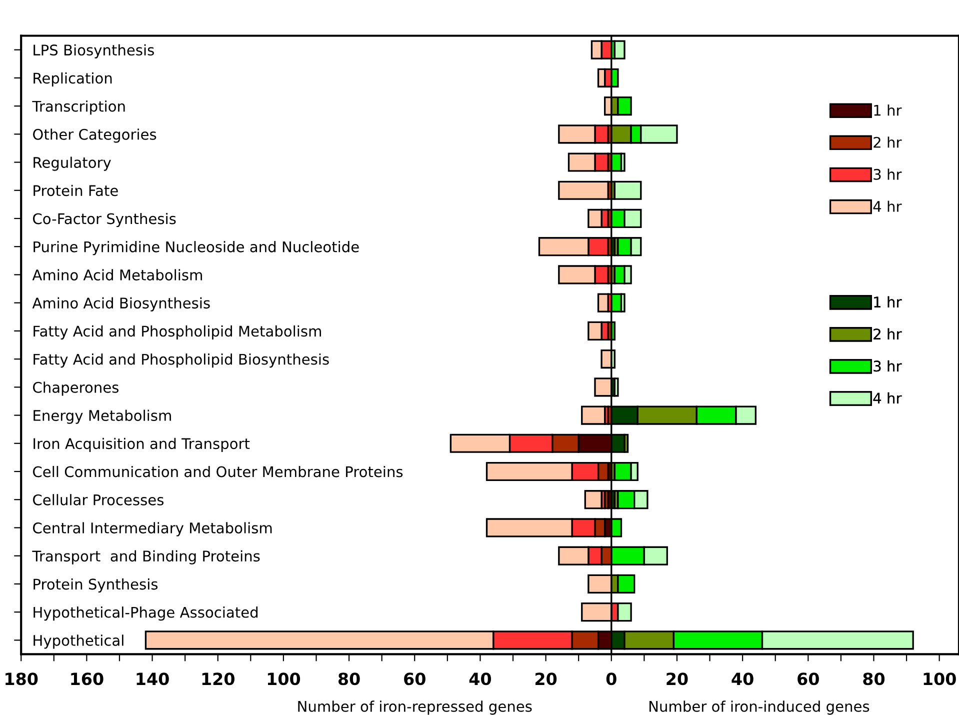 The height and width of the screenshot is (715, 959). I want to click on y-tick-label: Amino Acid Metabolism, so click(117, 274).